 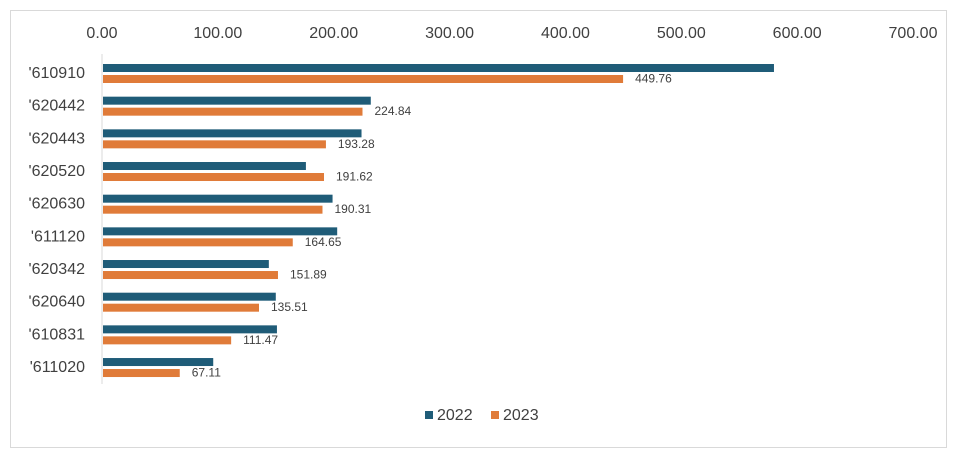 What do you see at coordinates (57, 138) in the screenshot?
I see `category-label: '620443` at bounding box center [57, 138].